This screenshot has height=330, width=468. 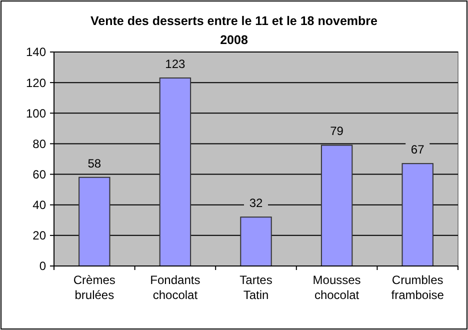 What do you see at coordinates (42, 266) in the screenshot?
I see `y-tick-label: 0` at bounding box center [42, 266].